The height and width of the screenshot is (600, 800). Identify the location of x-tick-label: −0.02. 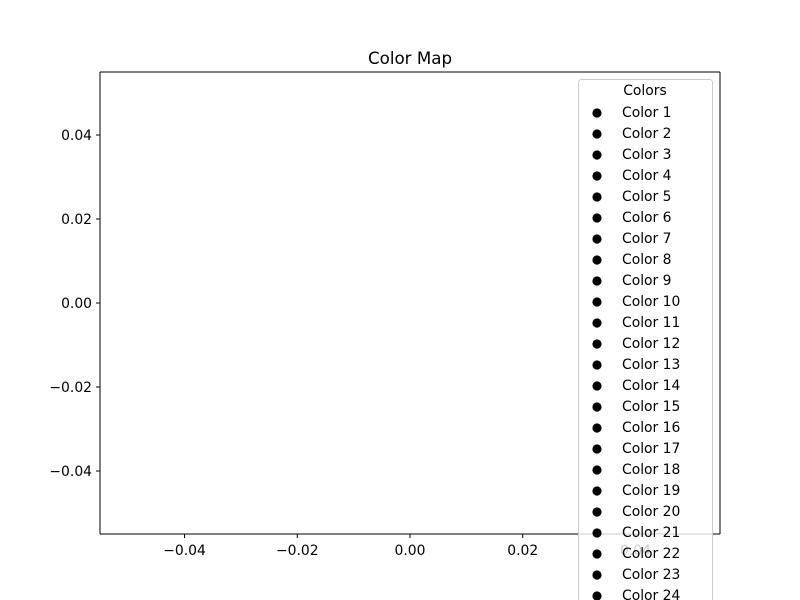
(297, 551).